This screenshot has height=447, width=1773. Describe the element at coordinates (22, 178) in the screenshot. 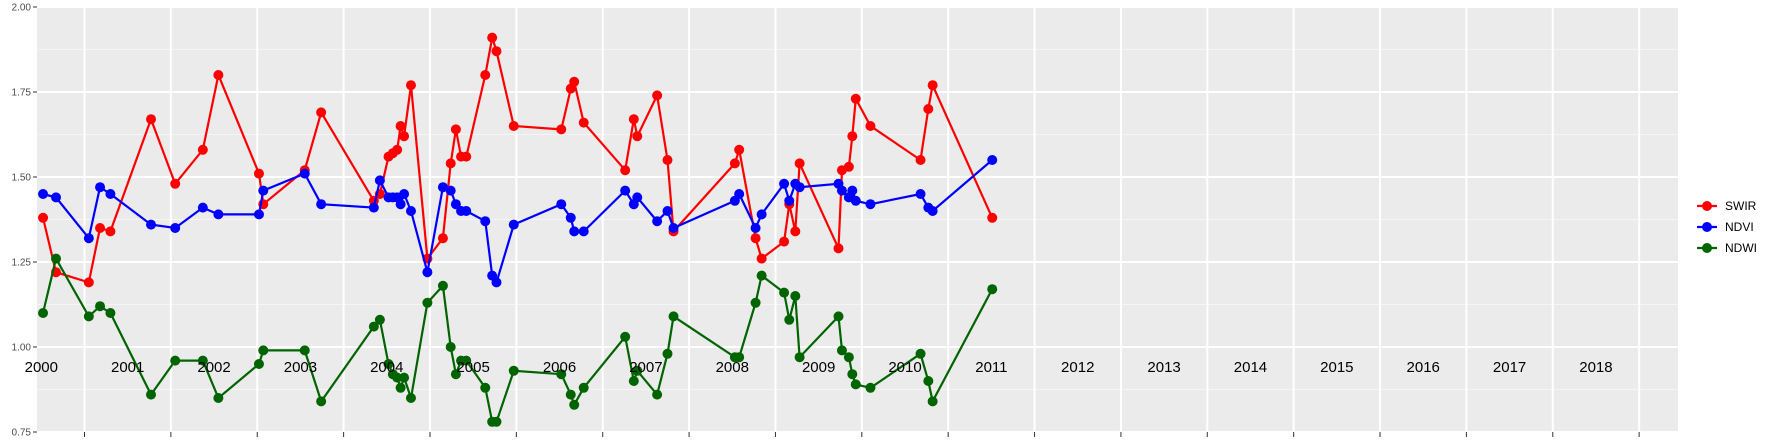

I see `y-tick-label: 1.50` at that location.